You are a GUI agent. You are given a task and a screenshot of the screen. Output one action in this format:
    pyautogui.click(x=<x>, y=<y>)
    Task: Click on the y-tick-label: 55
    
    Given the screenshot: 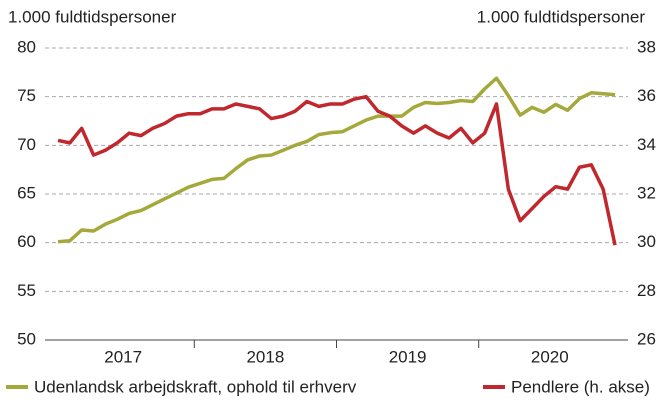 What is the action you would take?
    pyautogui.click(x=26, y=290)
    